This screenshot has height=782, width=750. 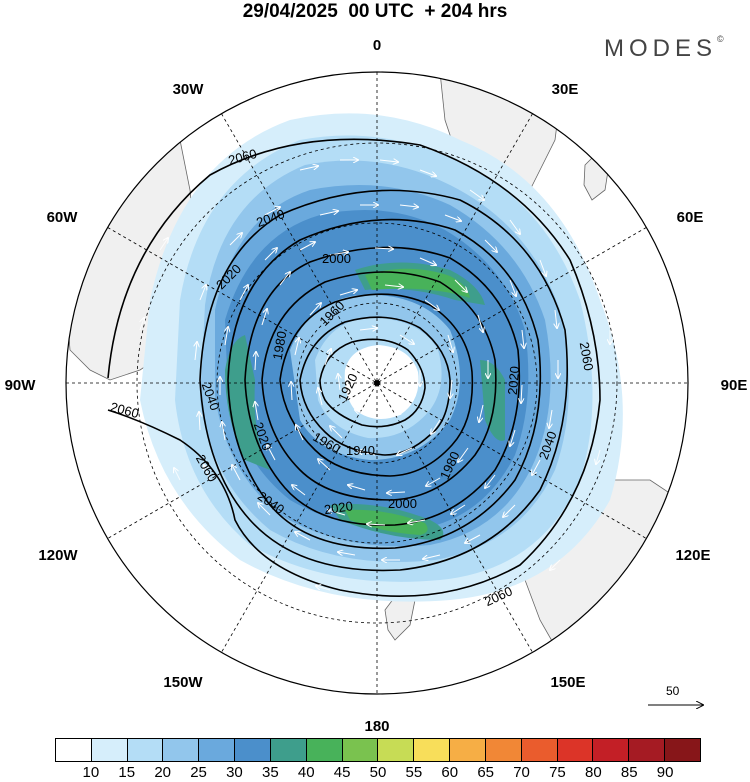 What do you see at coordinates (234, 772) in the screenshot?
I see `colorbar-tick-label: 30` at bounding box center [234, 772].